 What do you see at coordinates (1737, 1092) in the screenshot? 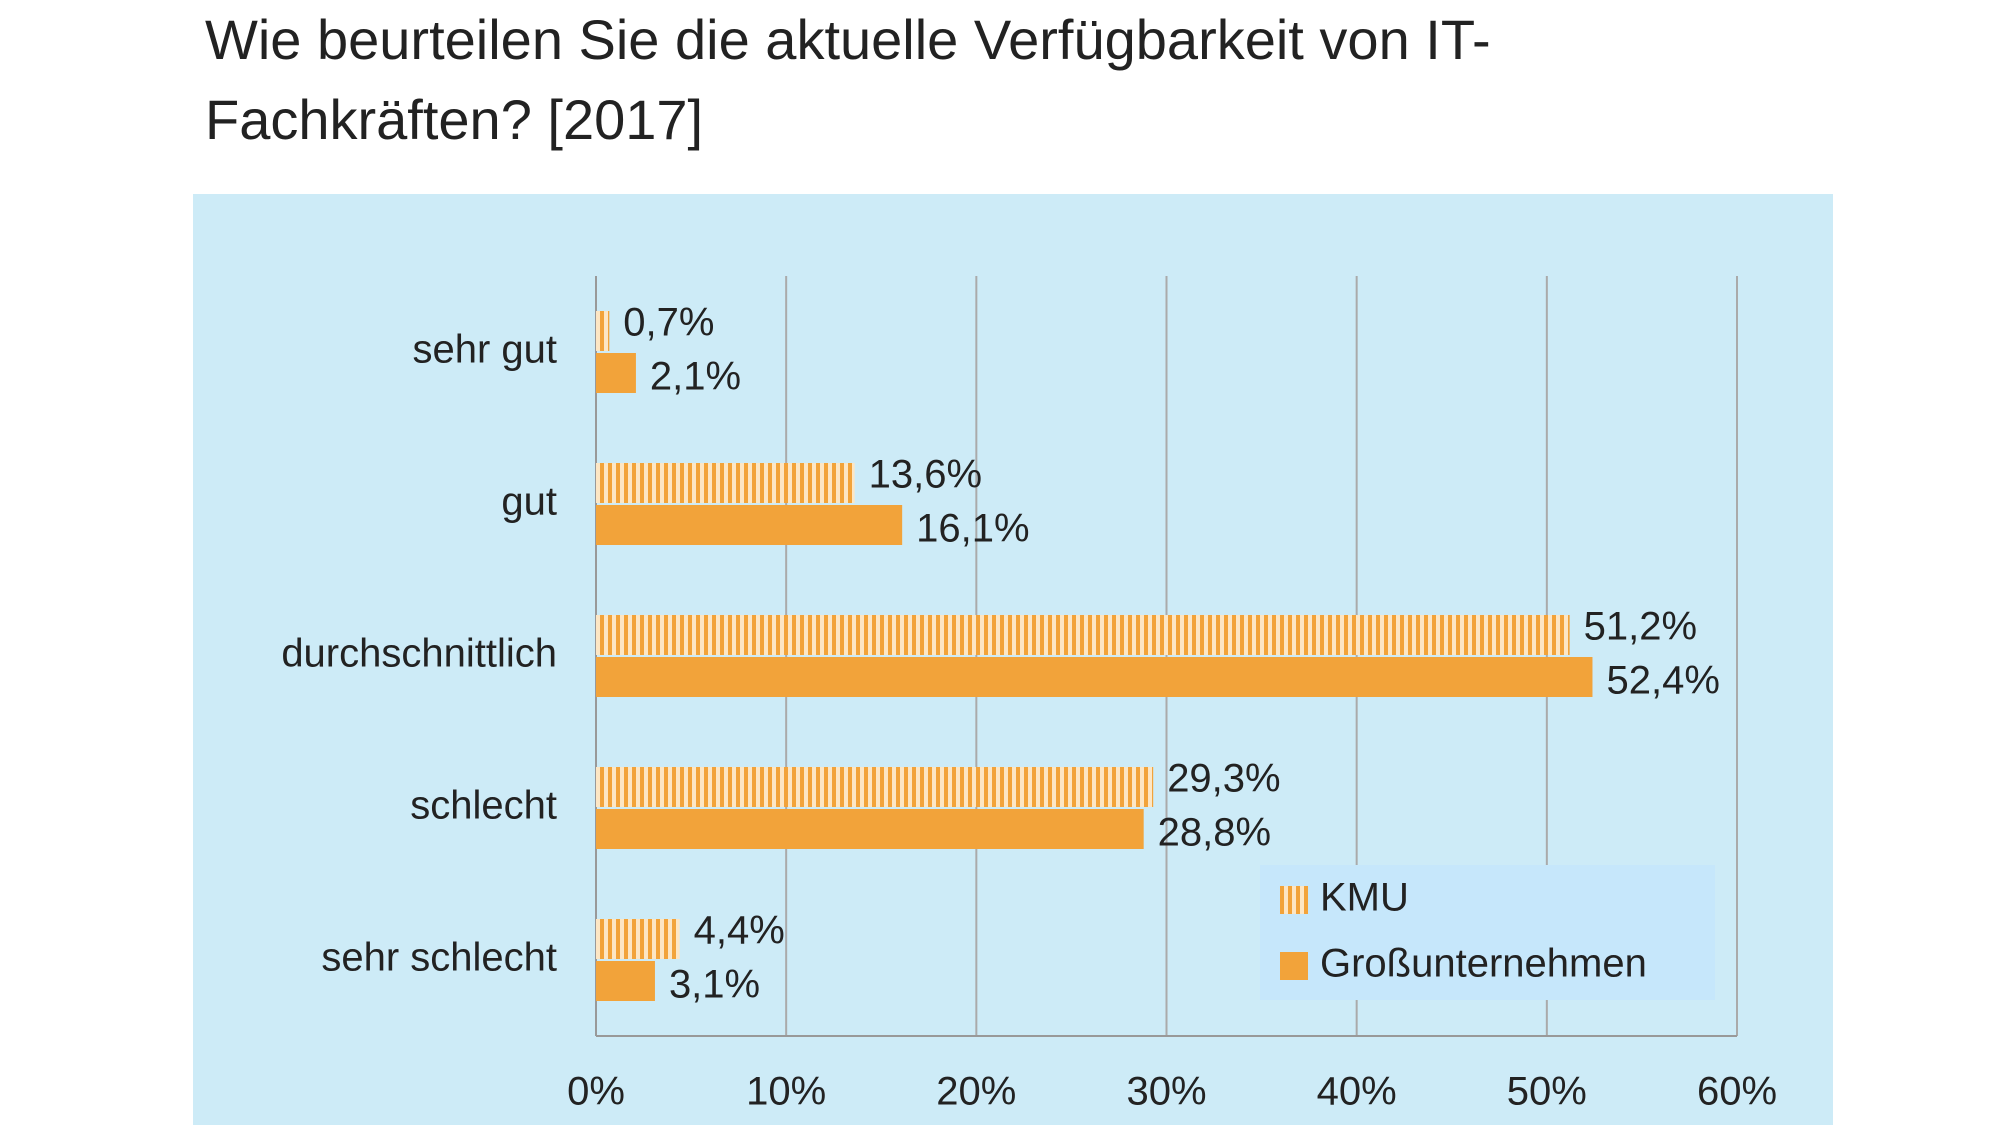
I see `x-tick-label: 60%` at bounding box center [1737, 1092].